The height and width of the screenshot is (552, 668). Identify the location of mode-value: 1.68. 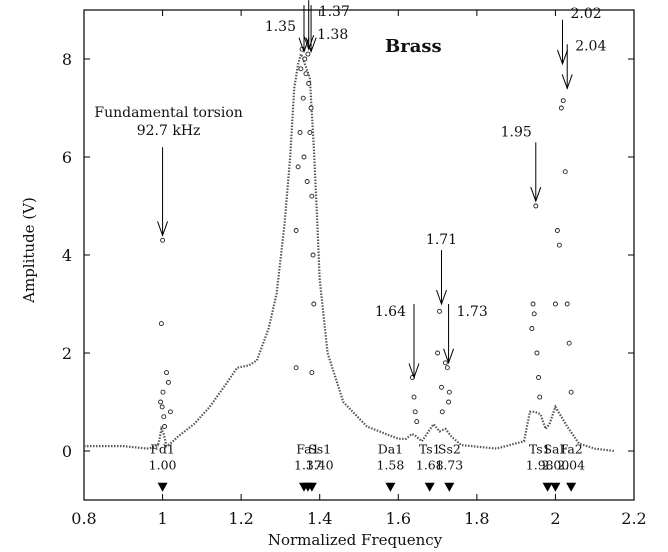
(430, 464).